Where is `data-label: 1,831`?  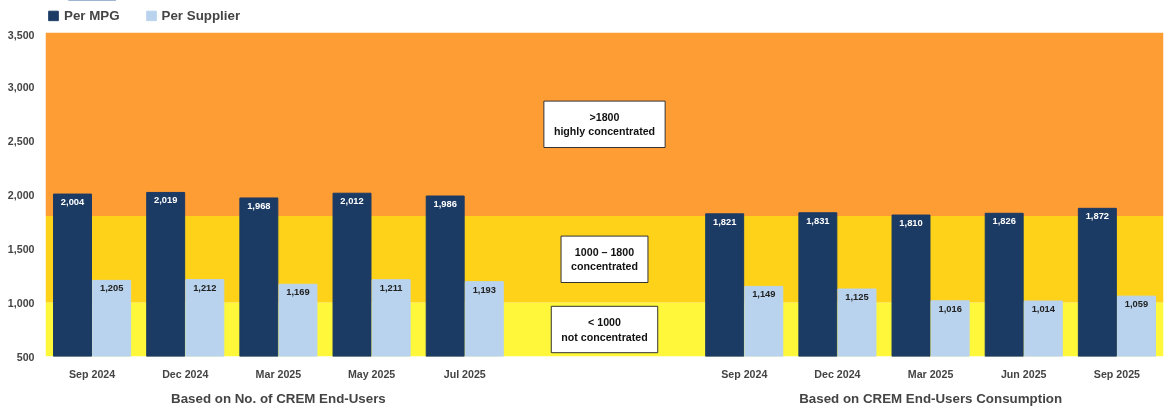
data-label: 1,831 is located at coordinates (818, 220).